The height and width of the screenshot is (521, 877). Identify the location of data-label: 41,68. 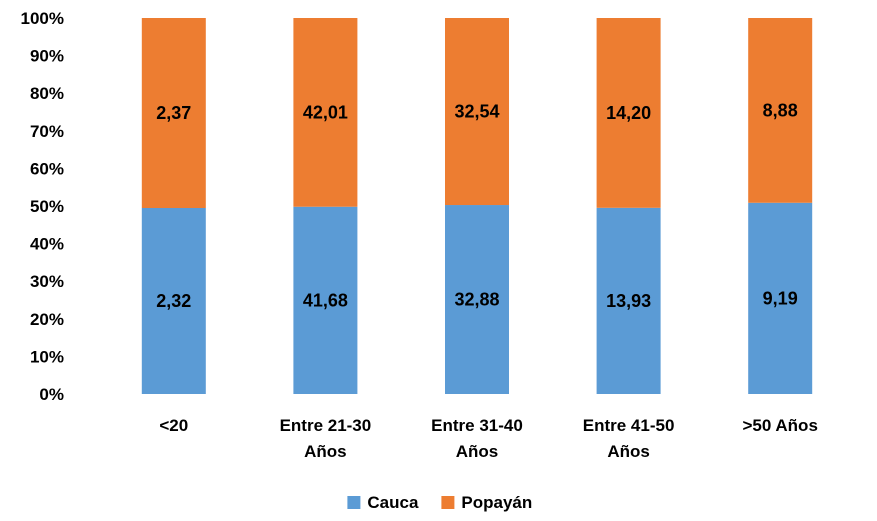
(325, 300).